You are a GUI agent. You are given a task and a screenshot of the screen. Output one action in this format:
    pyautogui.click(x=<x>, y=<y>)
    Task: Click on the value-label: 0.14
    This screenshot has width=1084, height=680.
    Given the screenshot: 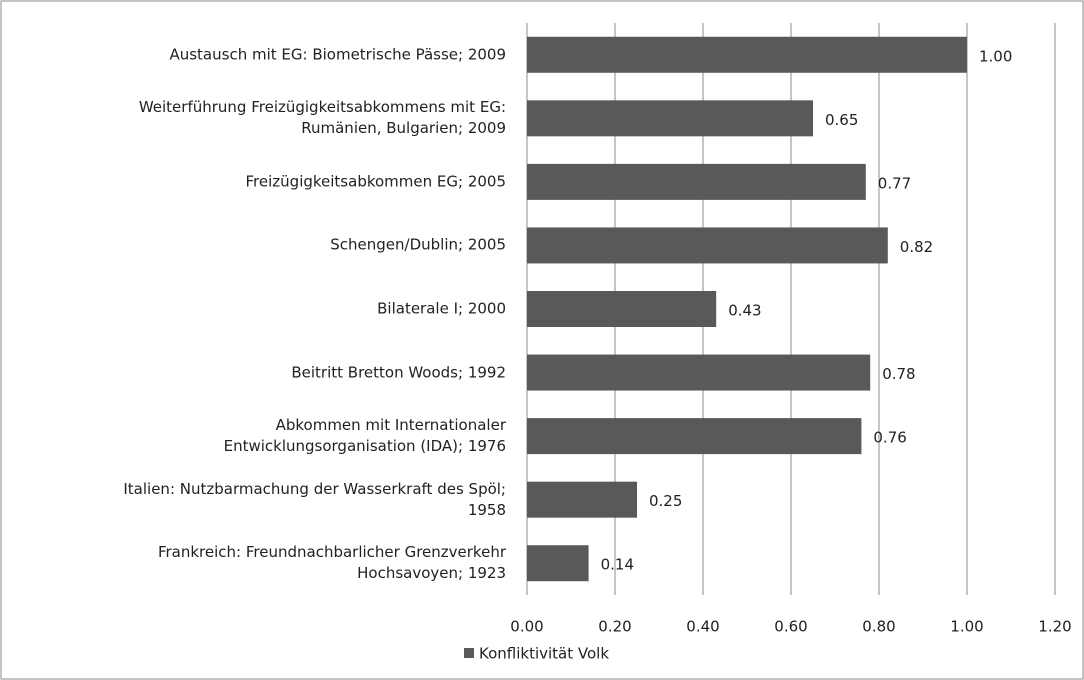 What is the action you would take?
    pyautogui.click(x=617, y=565)
    